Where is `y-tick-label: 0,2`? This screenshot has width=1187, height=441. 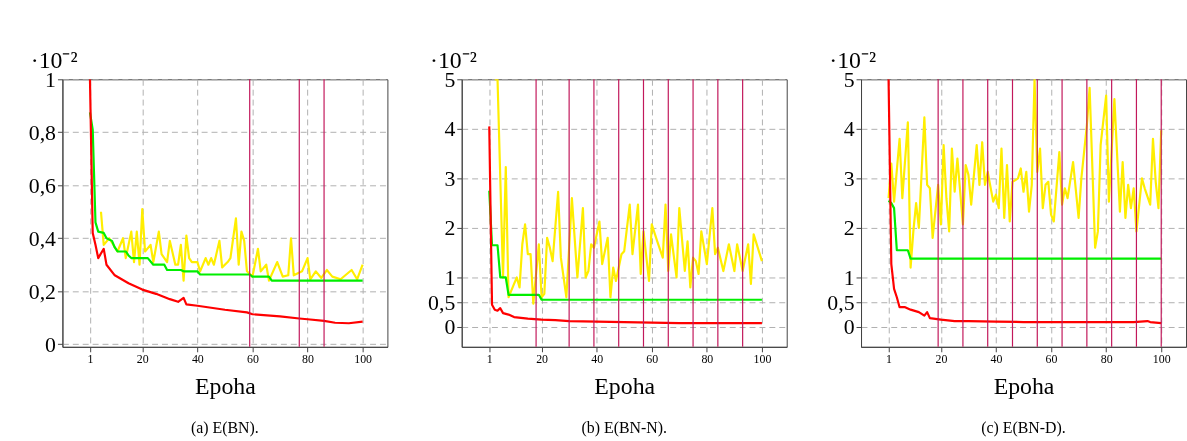
y-tick-label: 0,2 is located at coordinates (42, 291).